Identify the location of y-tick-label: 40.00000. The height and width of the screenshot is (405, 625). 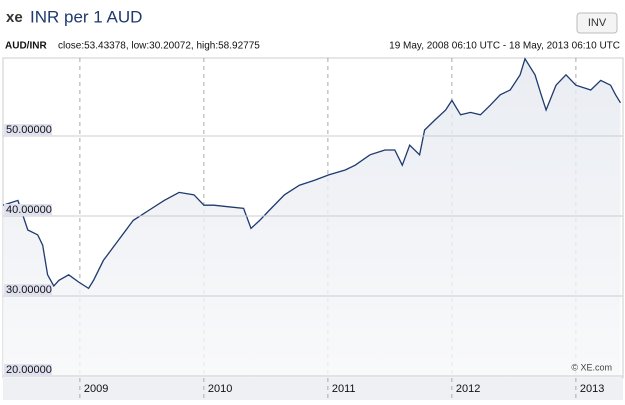
(29, 210).